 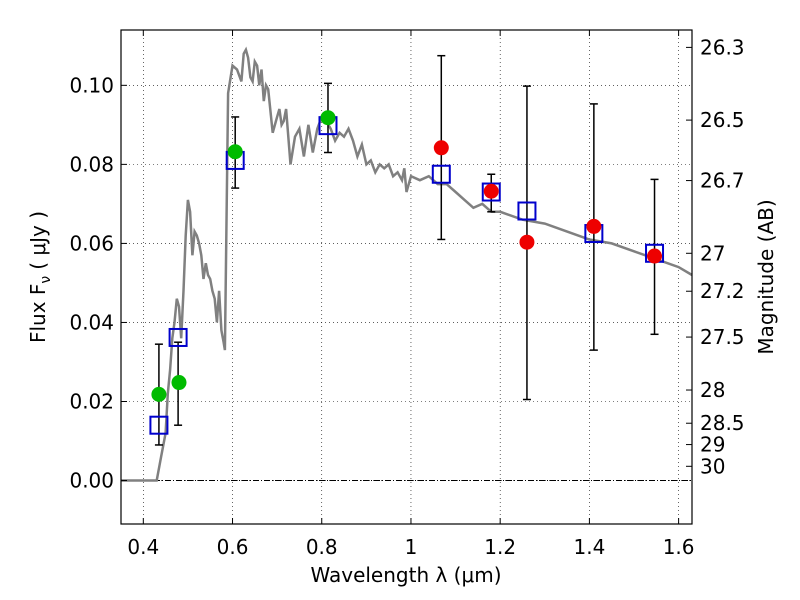 What do you see at coordinates (322, 547) in the screenshot?
I see `x-tick-label: 0.8` at bounding box center [322, 547].